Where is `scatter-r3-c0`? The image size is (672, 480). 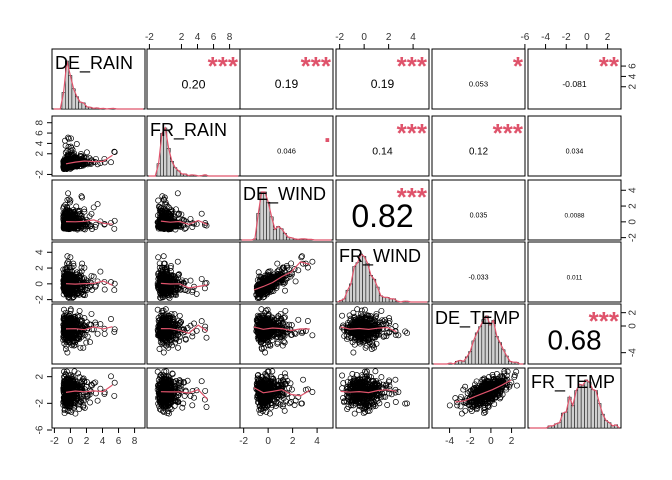
scatter-r3-c0 is located at coordinates (89, 277).